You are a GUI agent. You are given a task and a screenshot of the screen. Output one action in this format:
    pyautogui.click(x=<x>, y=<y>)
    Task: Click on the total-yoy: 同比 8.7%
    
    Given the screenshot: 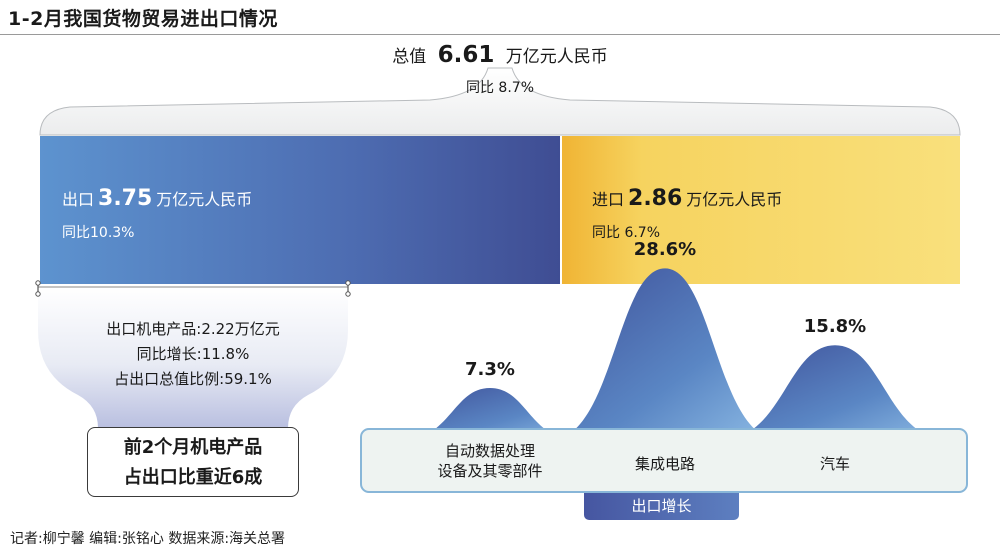 What is the action you would take?
    pyautogui.click(x=500, y=88)
    